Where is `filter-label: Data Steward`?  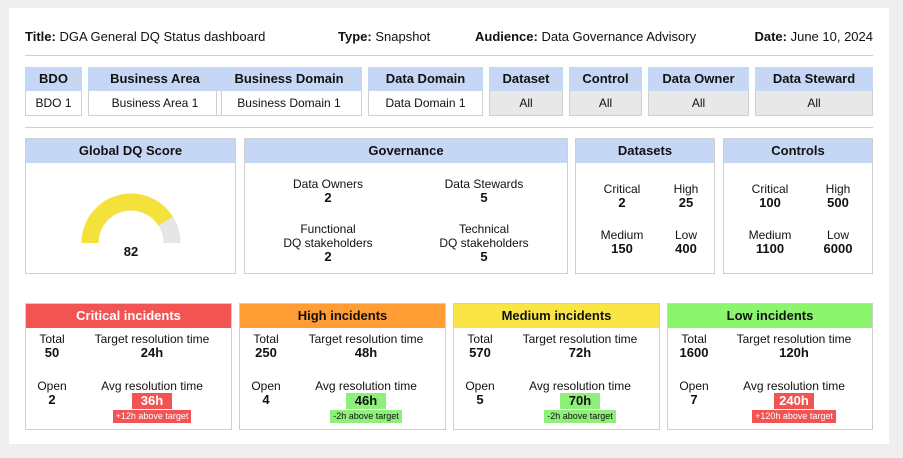 filter-label: Data Steward is located at coordinates (814, 79).